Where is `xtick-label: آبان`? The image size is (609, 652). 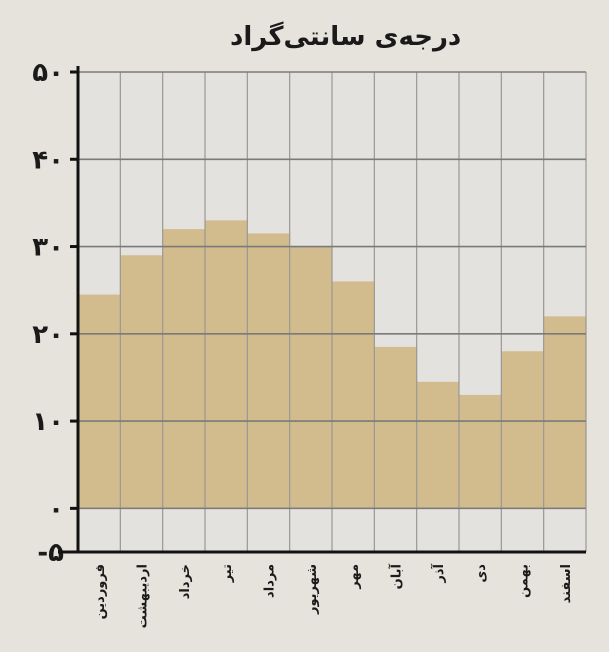 xtick-label: آبان is located at coordinates (396, 576).